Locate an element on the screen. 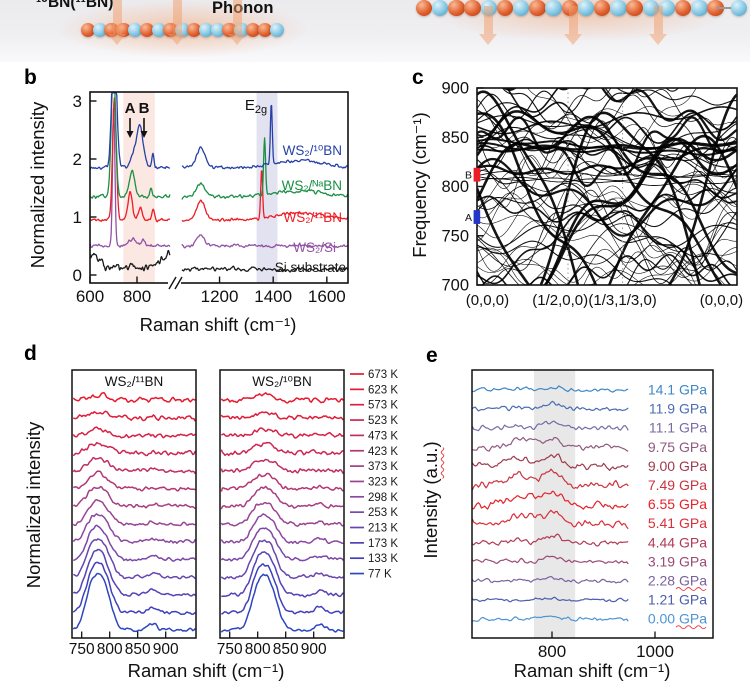 The image size is (750, 700). spectrum-7-49-gpa is located at coordinates (550, 479).